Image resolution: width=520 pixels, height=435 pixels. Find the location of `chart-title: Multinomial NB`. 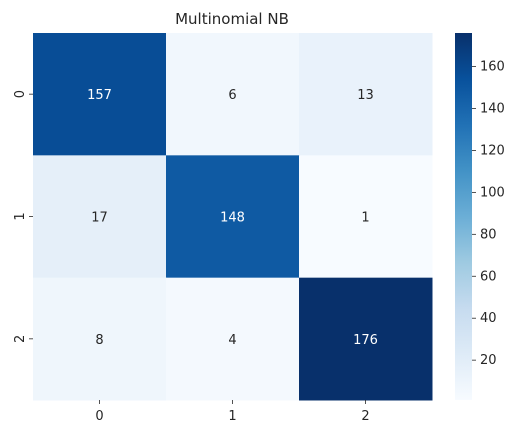

chart-title: Multinomial NB is located at coordinates (232, 19).